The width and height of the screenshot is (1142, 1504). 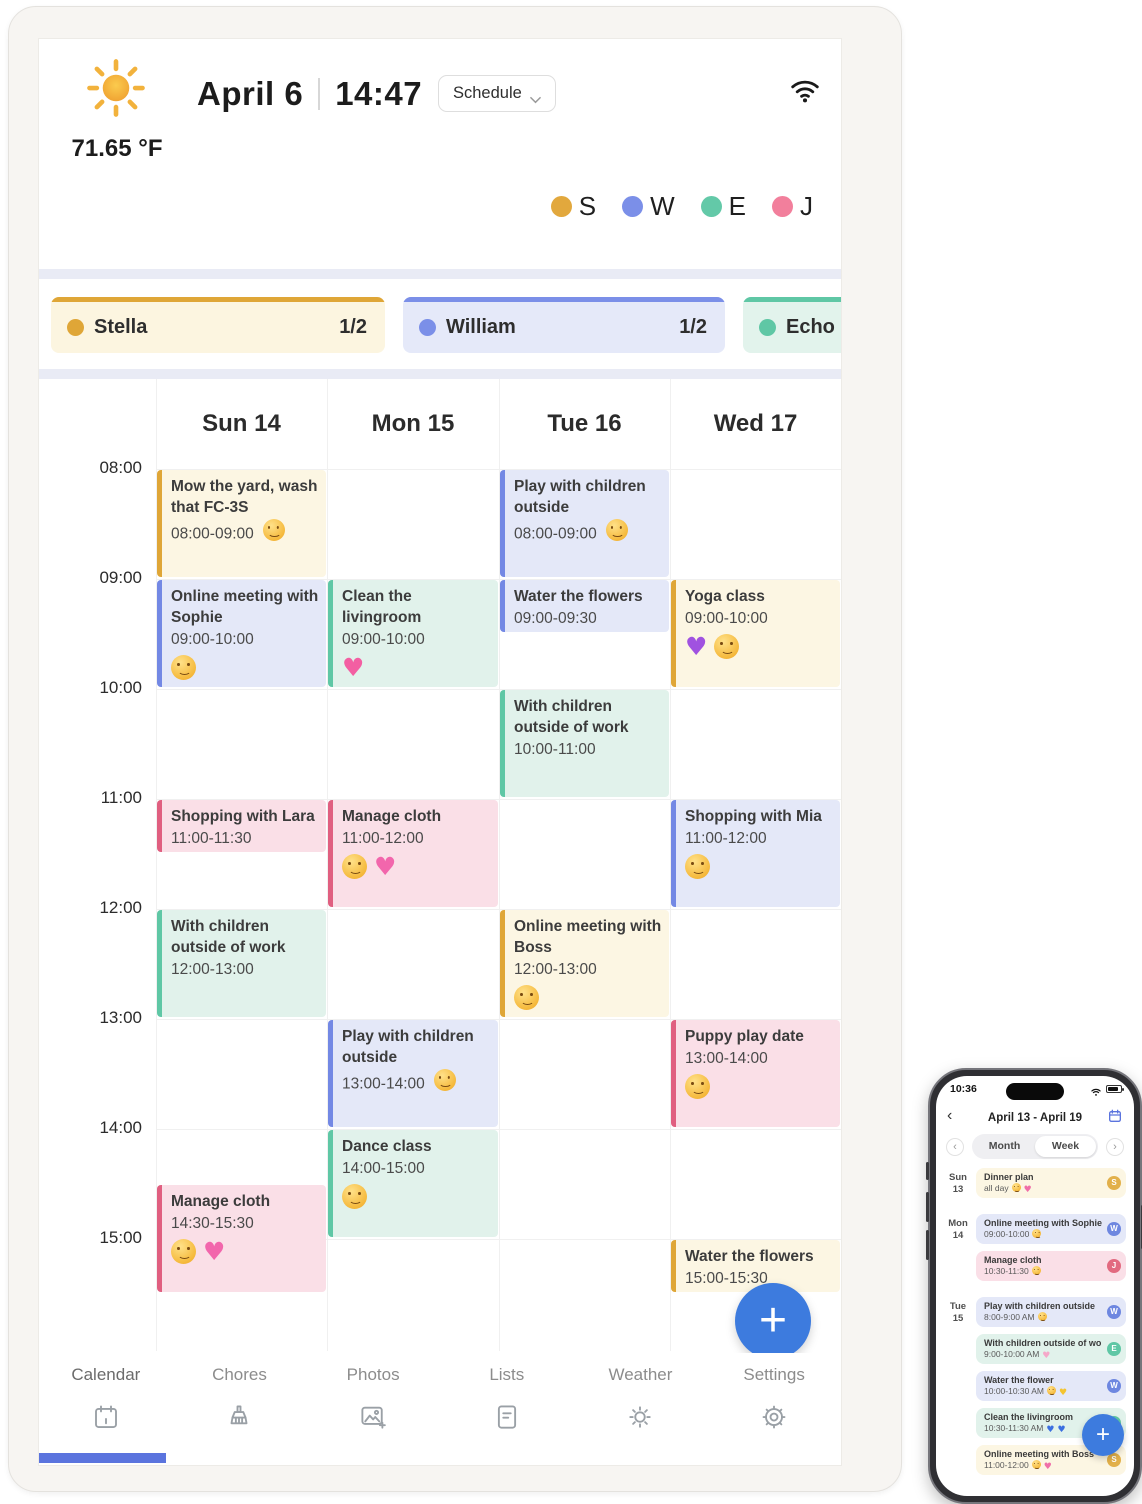 I want to click on calendar-event: Yoga class 09:00-10:00 ♥, so click(x=755, y=633).